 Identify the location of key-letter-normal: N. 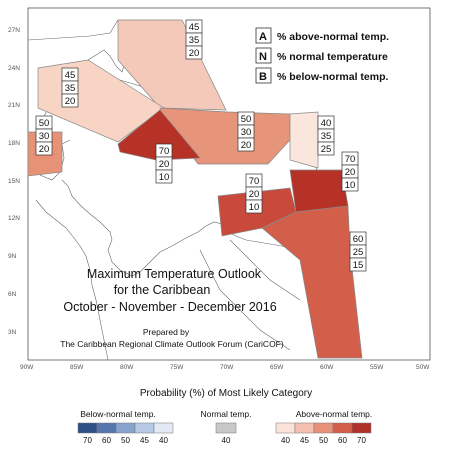
(263, 57).